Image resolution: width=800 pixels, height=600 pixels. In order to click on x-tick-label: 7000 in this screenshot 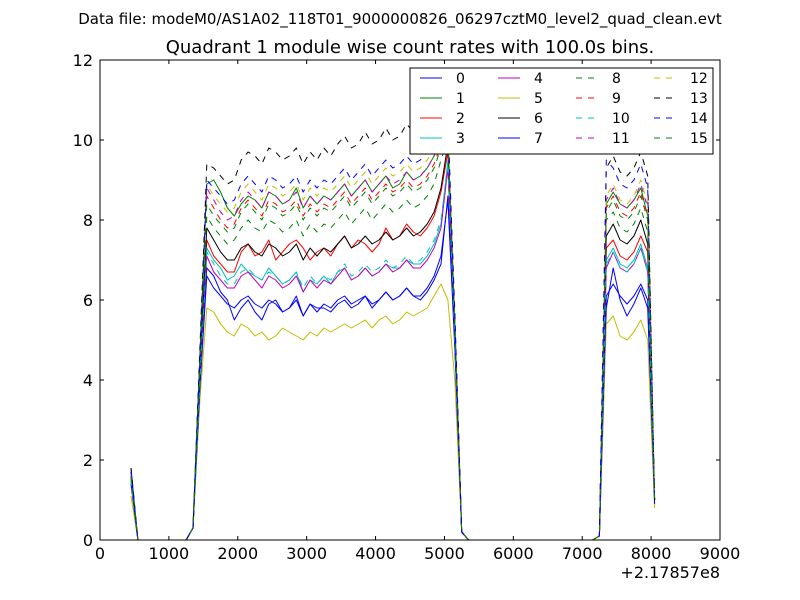, I will do `click(582, 553)`.